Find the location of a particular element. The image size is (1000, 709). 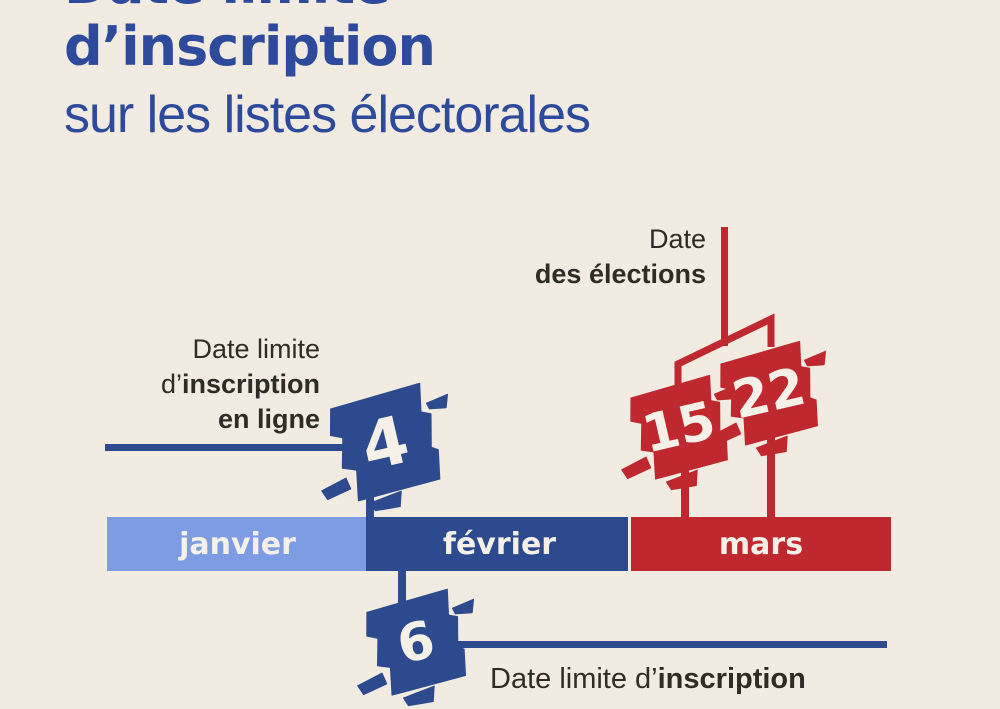

timeline-segment-mars: mars is located at coordinates (761, 544).